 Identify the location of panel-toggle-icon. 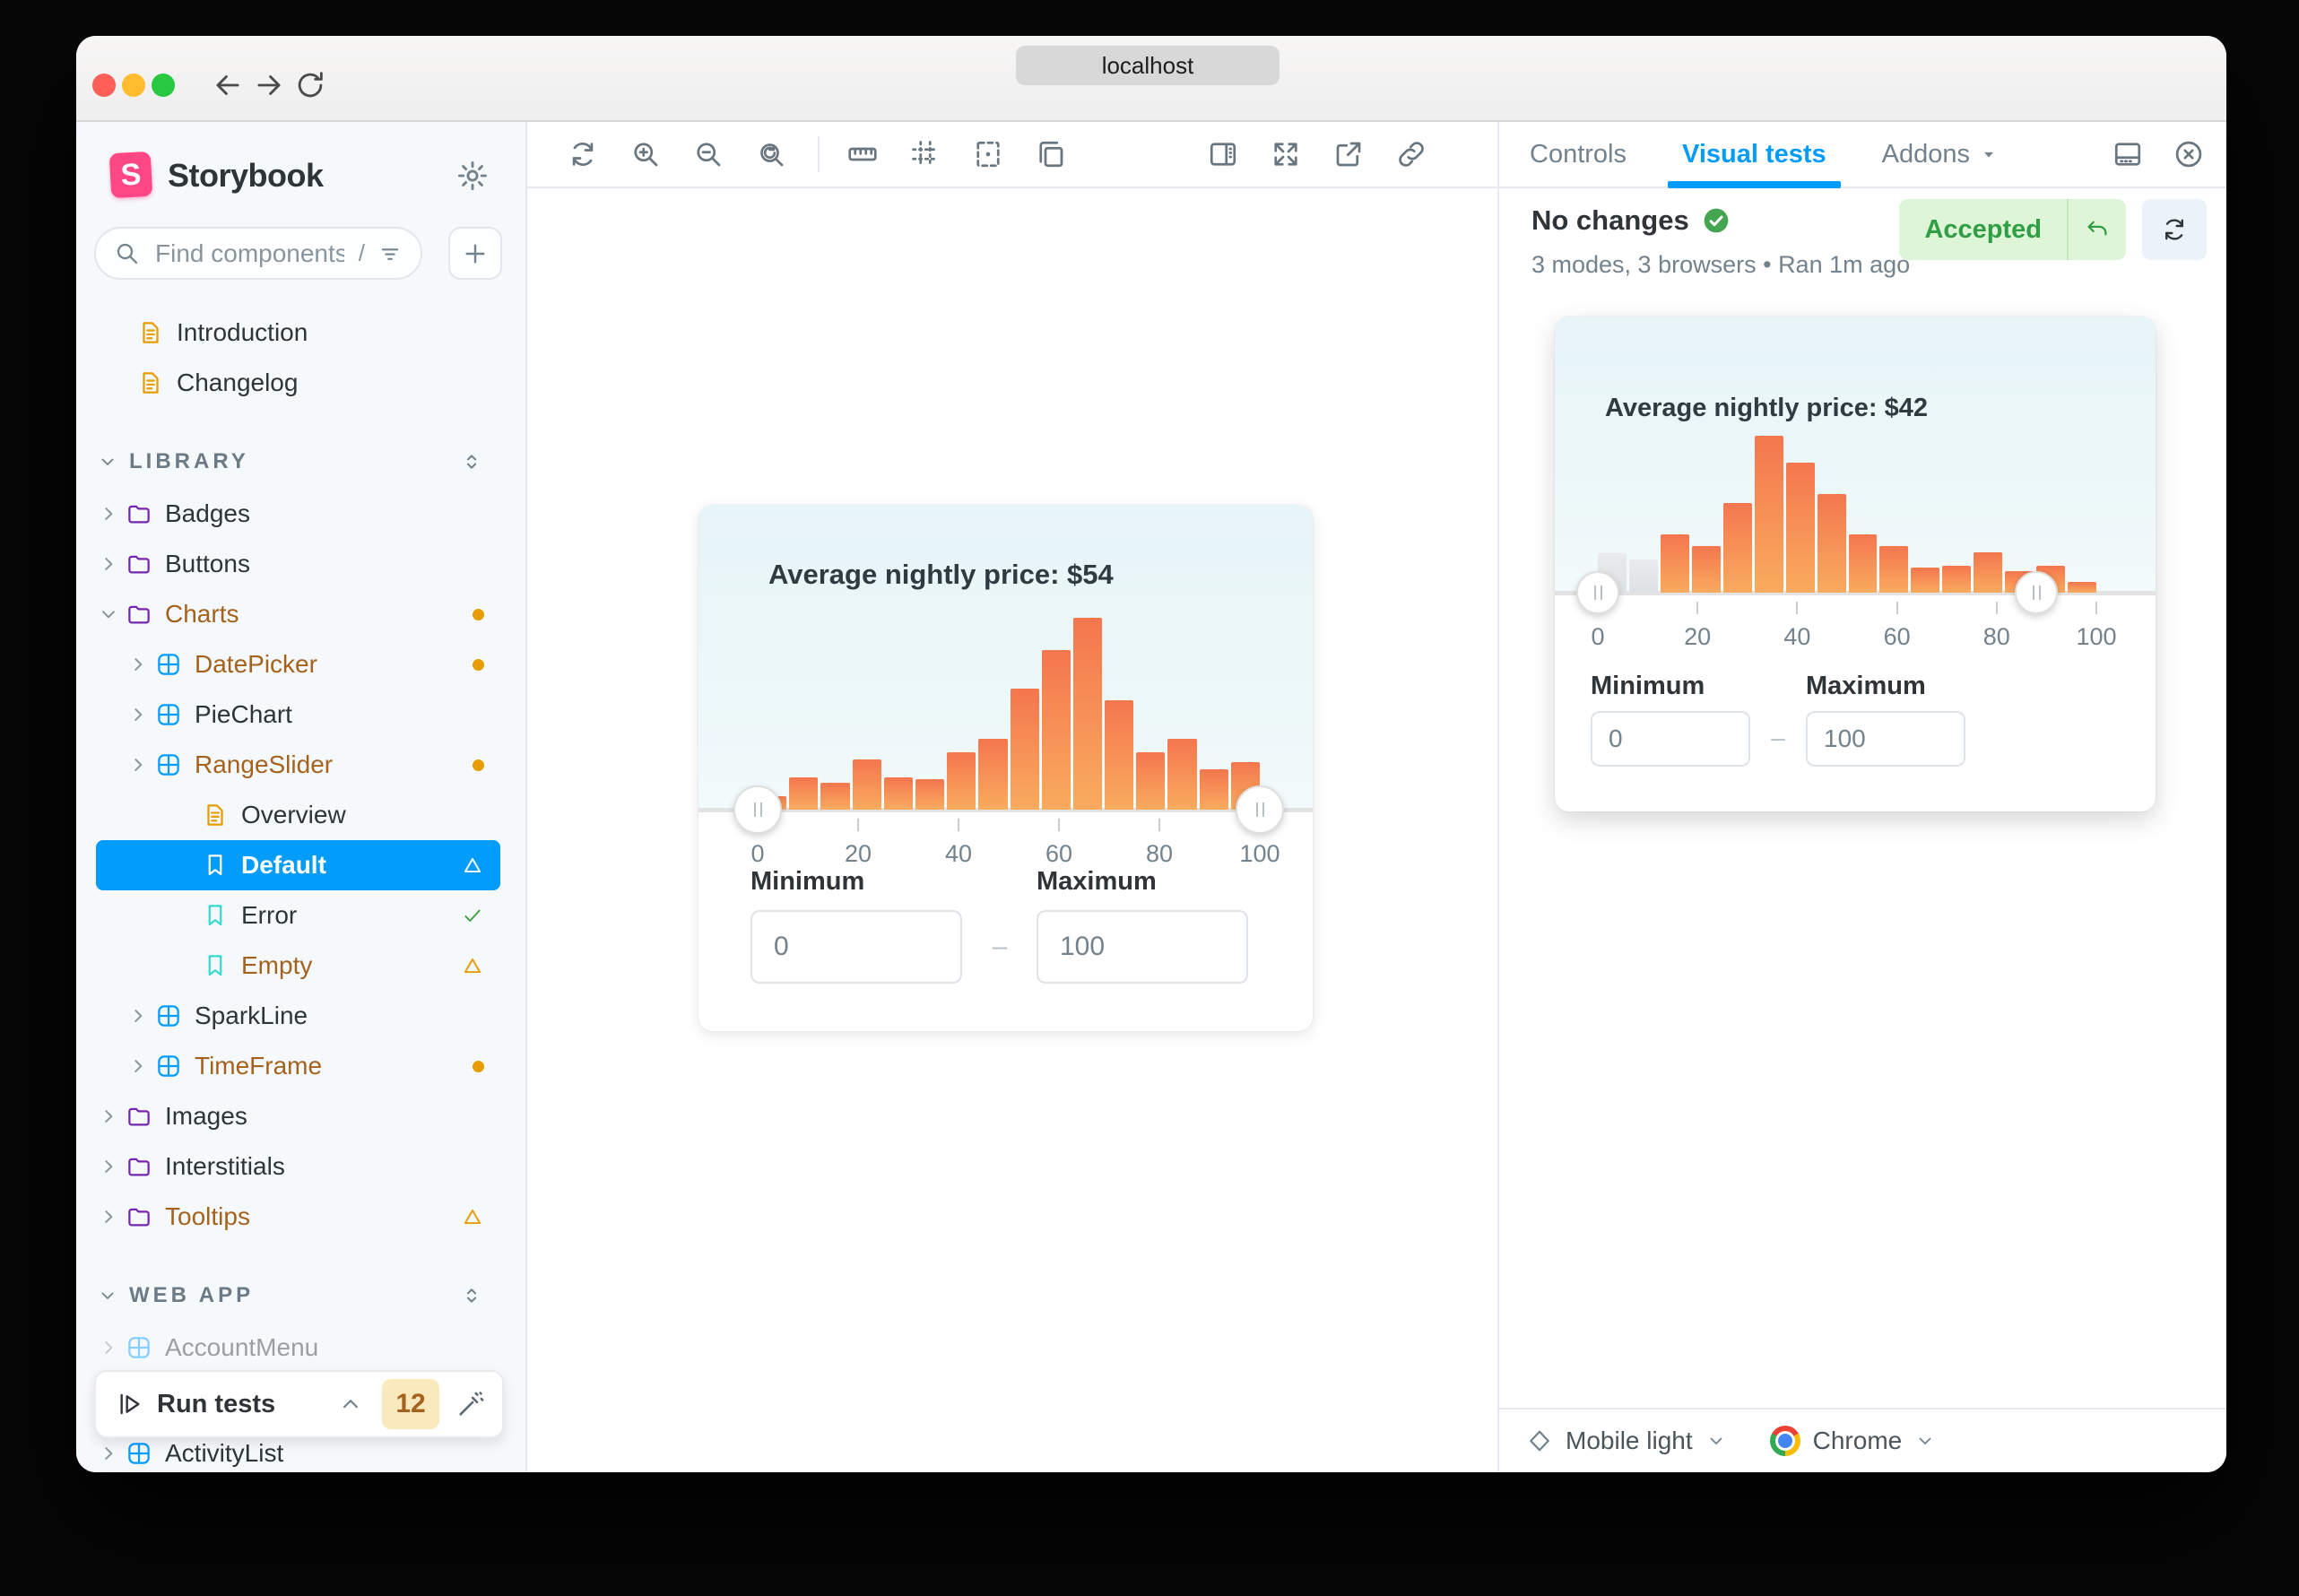
(1223, 154).